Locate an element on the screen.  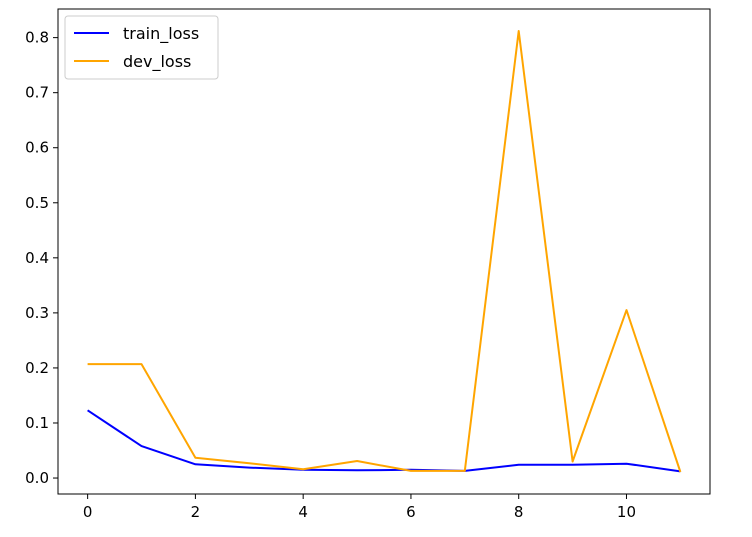
y-tick-label: 0.0 is located at coordinates (37, 478).